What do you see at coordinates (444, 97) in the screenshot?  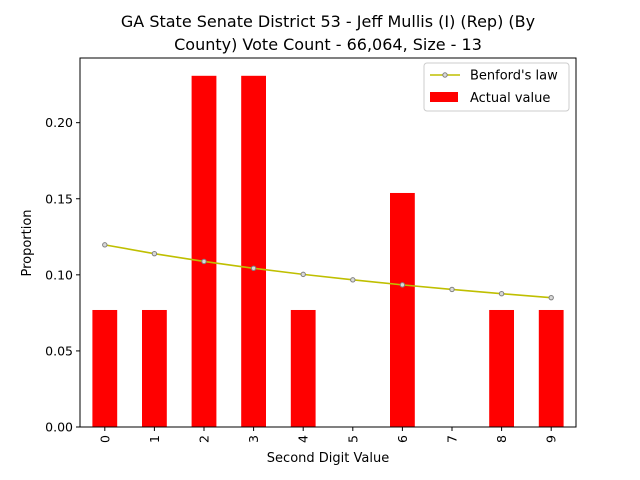 I see `legend-bar-swatch` at bounding box center [444, 97].